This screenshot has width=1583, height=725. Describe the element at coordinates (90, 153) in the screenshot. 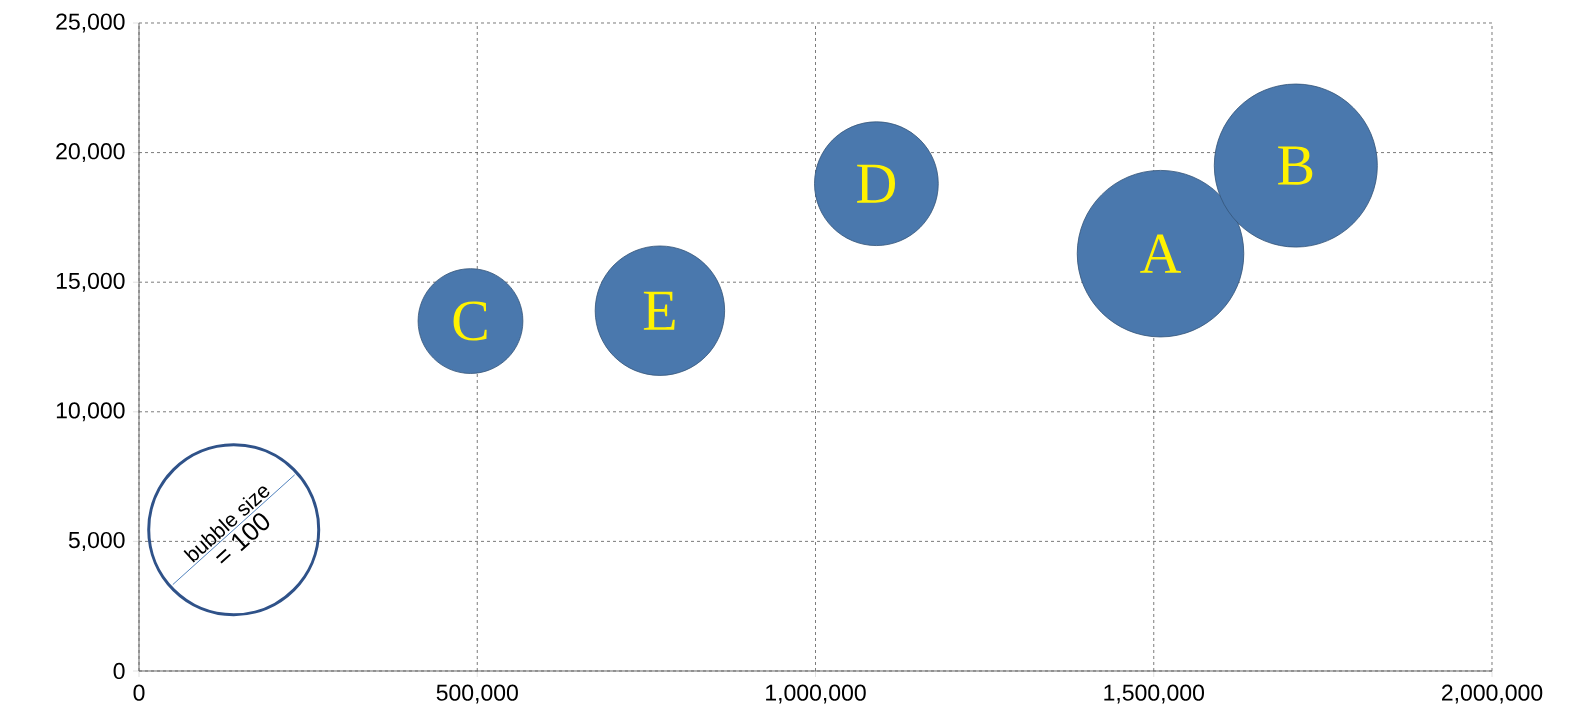

I see `y-tick-label: 20,000` at that location.